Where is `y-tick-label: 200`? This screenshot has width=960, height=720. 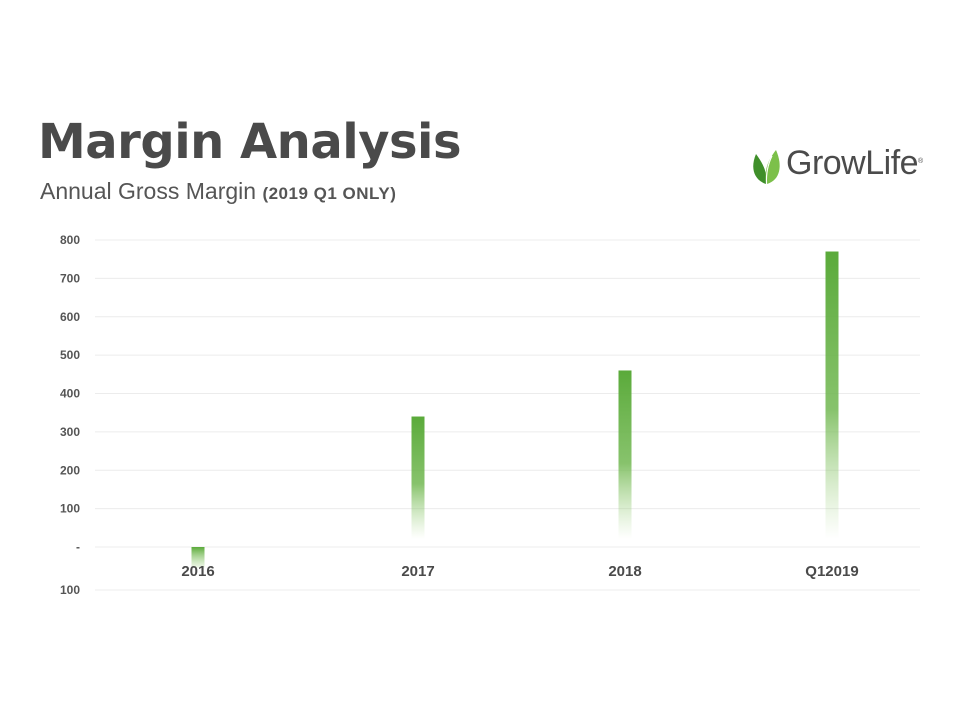
y-tick-label: 200 is located at coordinates (70, 470).